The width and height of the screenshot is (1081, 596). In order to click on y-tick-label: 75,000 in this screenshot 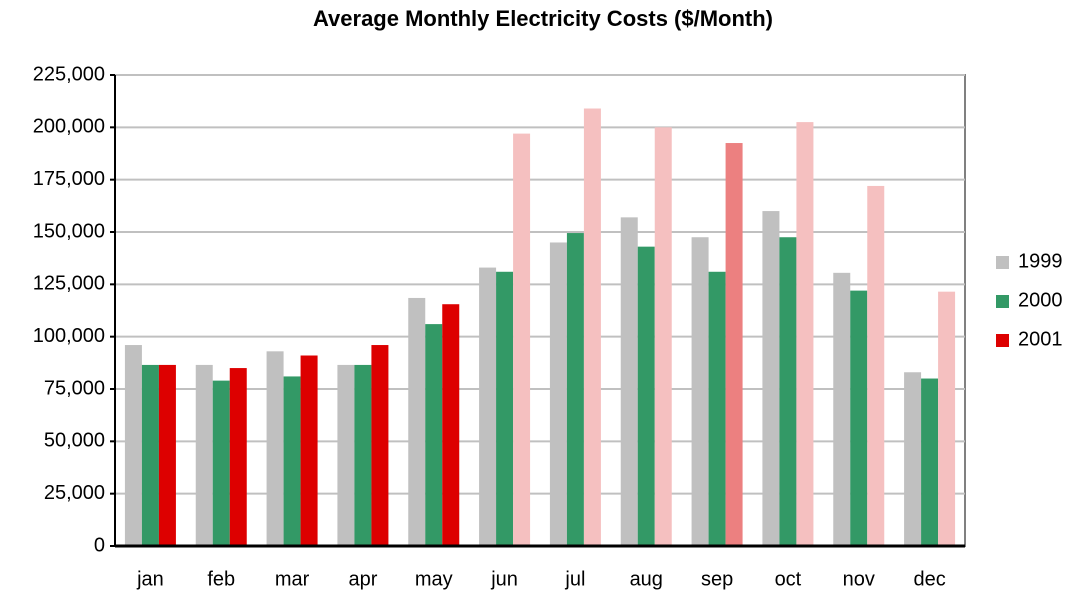, I will do `click(74, 388)`.